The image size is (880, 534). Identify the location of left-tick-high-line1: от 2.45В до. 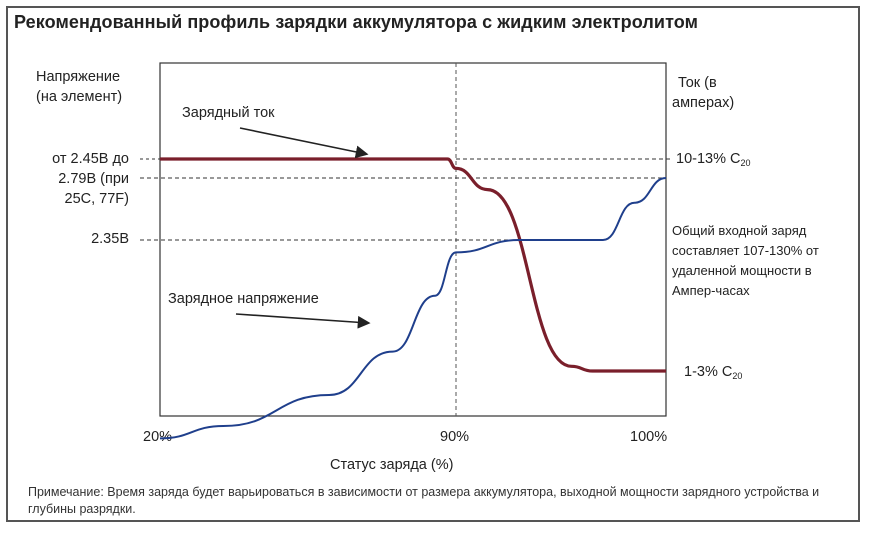
(90, 159).